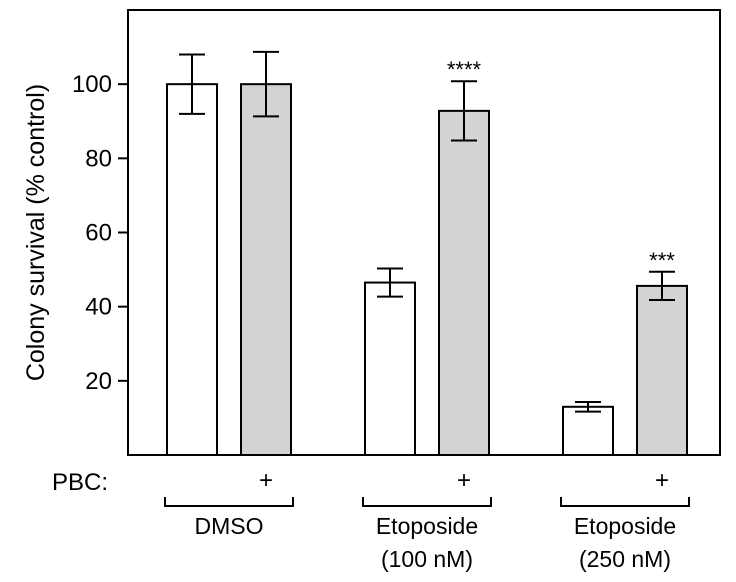 Image resolution: width=736 pixels, height=582 pixels. What do you see at coordinates (98, 307) in the screenshot?
I see `y-tick-label: 40` at bounding box center [98, 307].